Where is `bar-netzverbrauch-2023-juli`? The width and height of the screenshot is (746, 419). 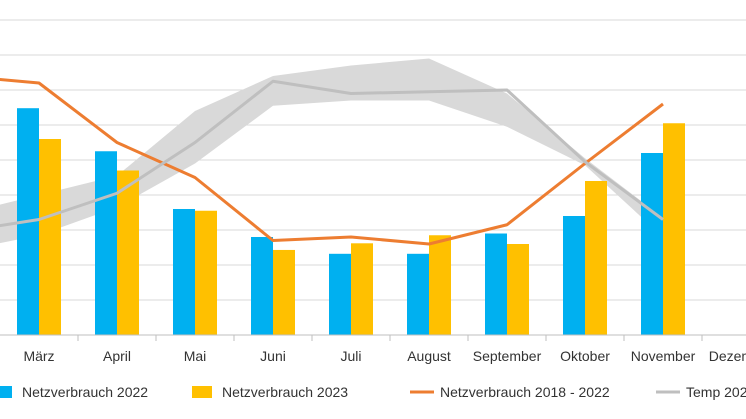
bar-netzverbrauch-2023-juli is located at coordinates (362, 289).